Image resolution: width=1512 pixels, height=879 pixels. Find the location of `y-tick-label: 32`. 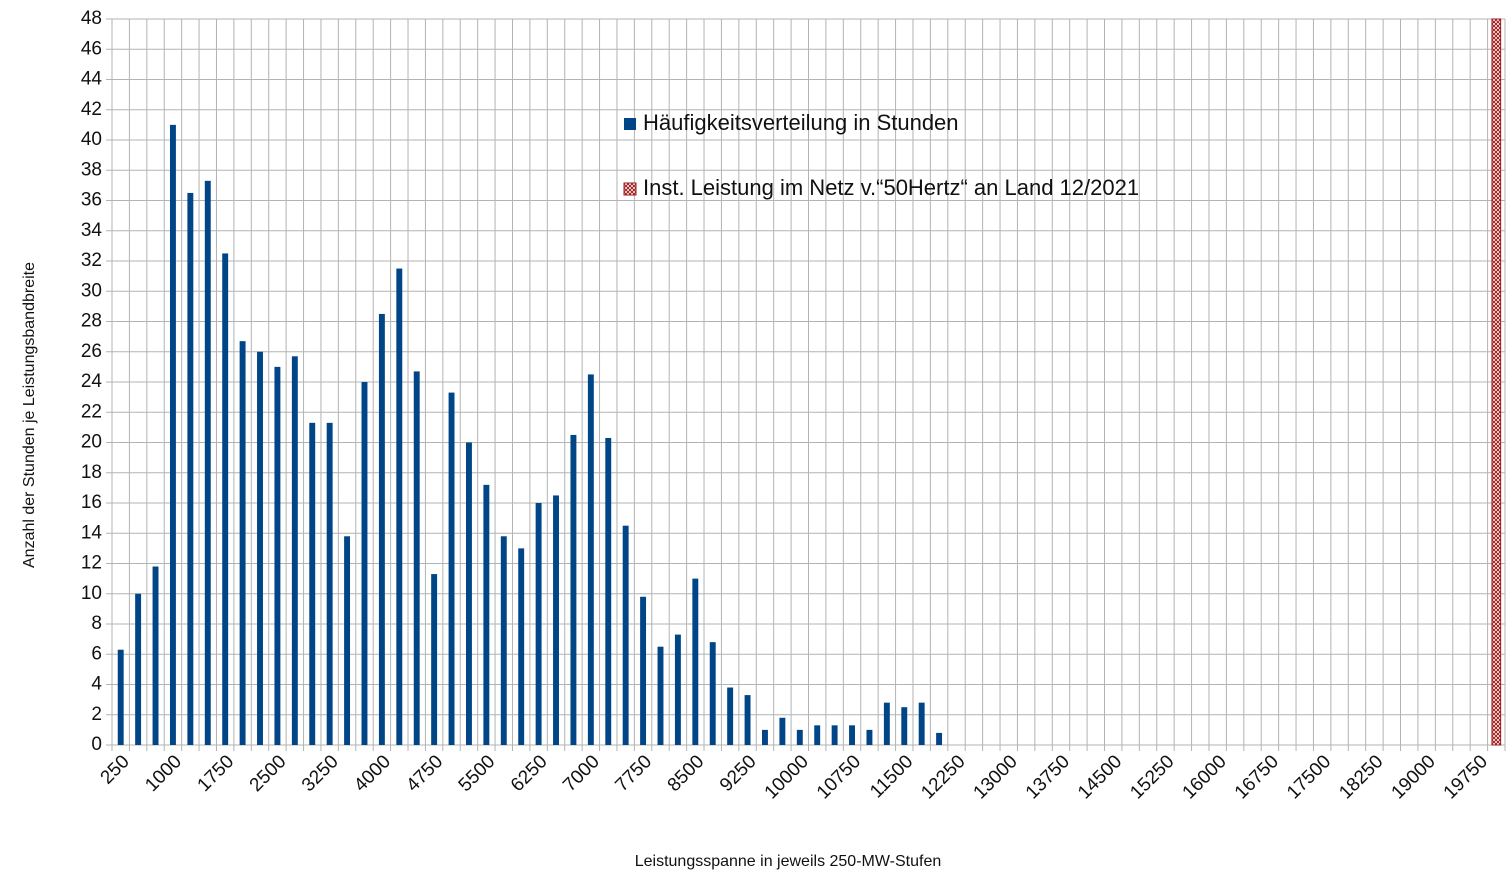

y-tick-label: 32 is located at coordinates (91, 260).